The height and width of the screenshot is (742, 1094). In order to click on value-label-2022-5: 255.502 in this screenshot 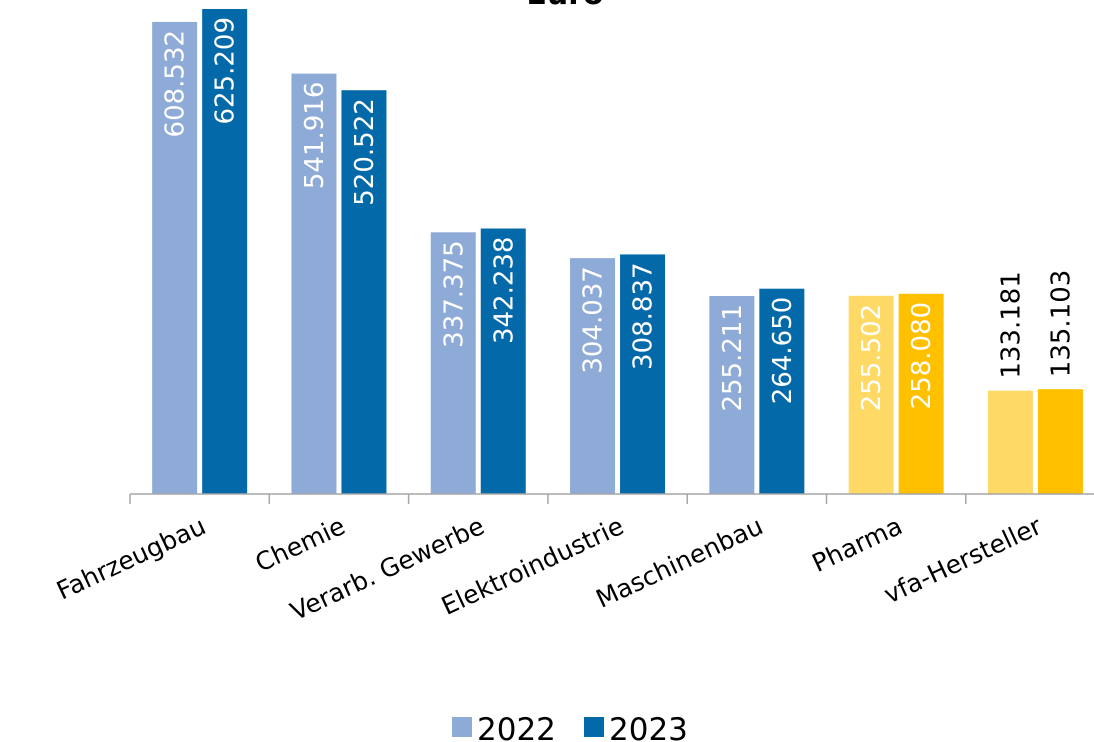, I will do `click(872, 358)`.